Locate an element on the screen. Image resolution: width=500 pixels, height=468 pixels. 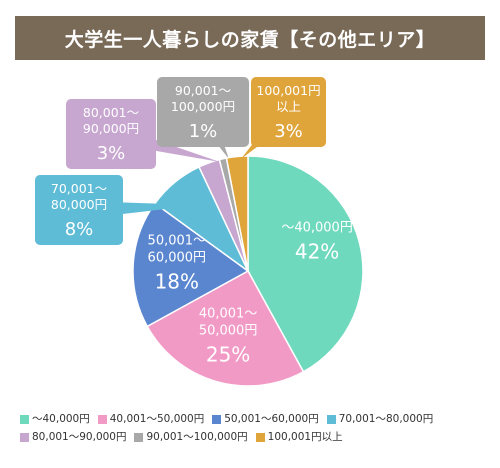
callout-90001-100000: 90,001～100,000円 1% is located at coordinates (203, 118).